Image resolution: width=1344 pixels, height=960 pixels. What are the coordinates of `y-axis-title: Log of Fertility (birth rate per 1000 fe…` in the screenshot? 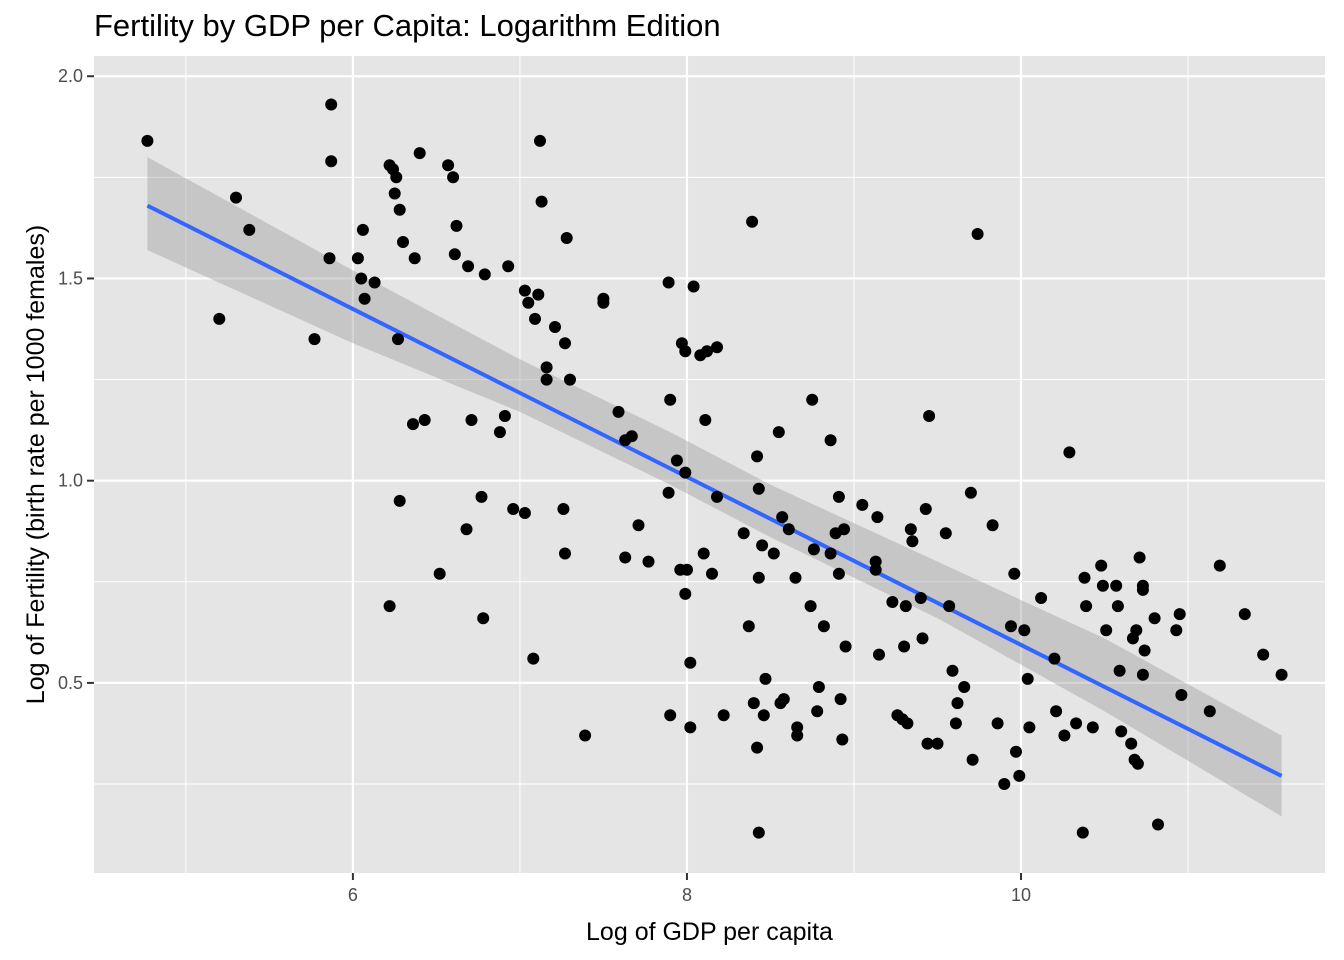 It's located at (36, 464).